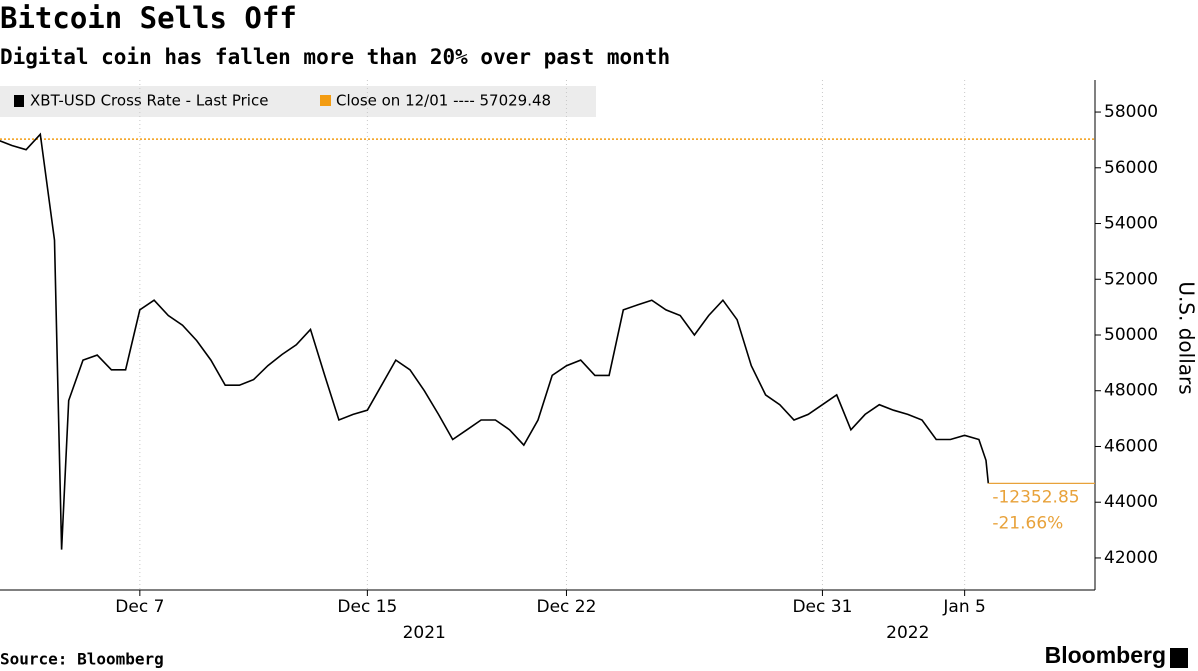 Image resolution: width=1198 pixels, height=671 pixels. Describe the element at coordinates (1131, 224) in the screenshot. I see `y-tick-label: 54000` at that location.